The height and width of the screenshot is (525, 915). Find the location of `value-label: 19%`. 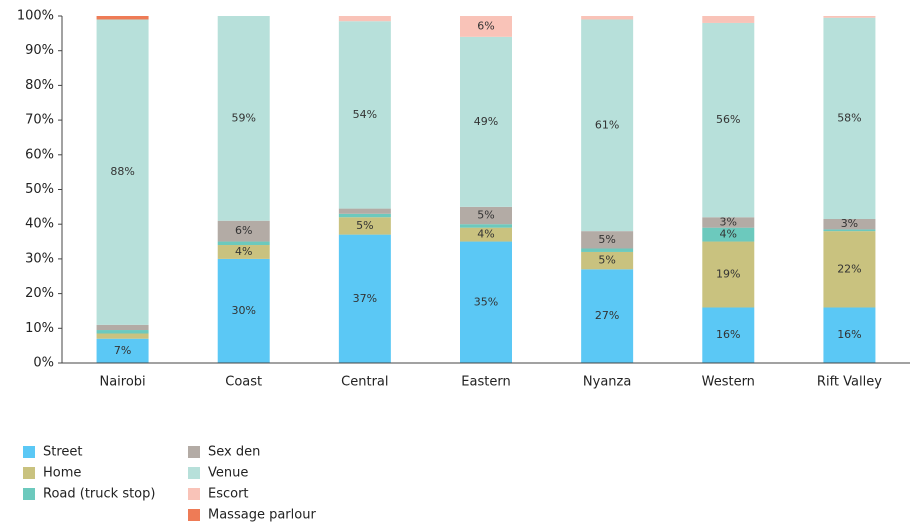

value-label: 19% is located at coordinates (728, 274).